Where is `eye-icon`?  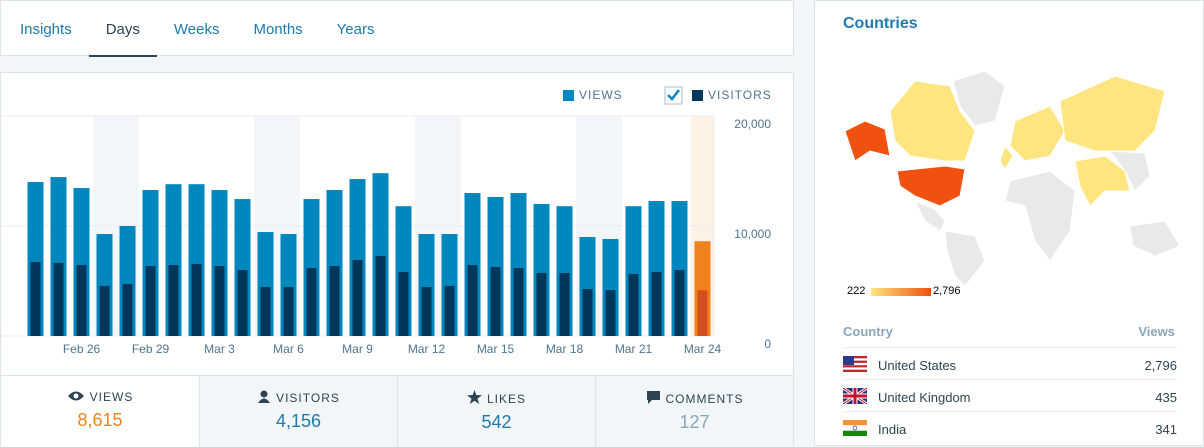
eye-icon is located at coordinates (75, 396).